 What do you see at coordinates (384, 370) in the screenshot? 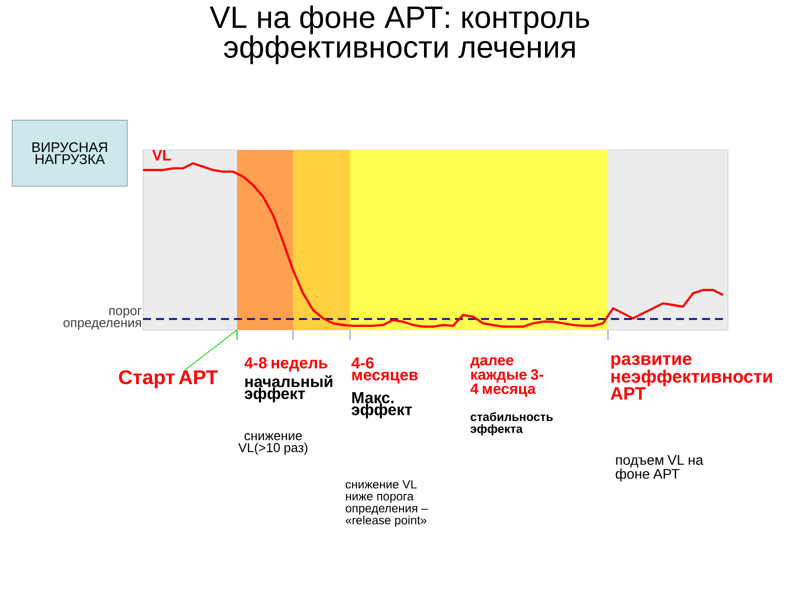
I see `text: 4-6 месяцев` at bounding box center [384, 370].